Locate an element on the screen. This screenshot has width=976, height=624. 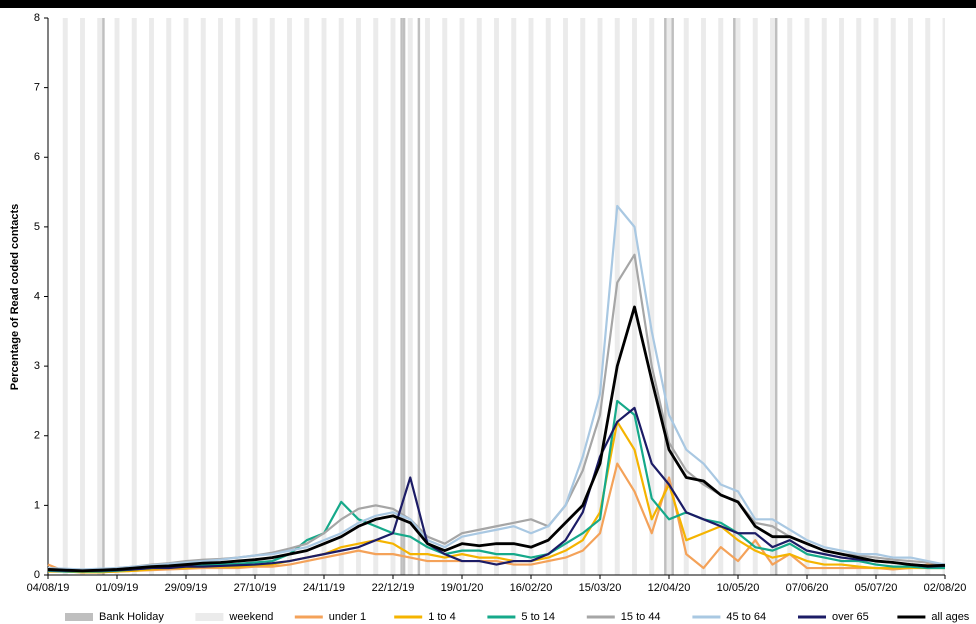
x-tick-label: 10/05/20 is located at coordinates (738, 588).